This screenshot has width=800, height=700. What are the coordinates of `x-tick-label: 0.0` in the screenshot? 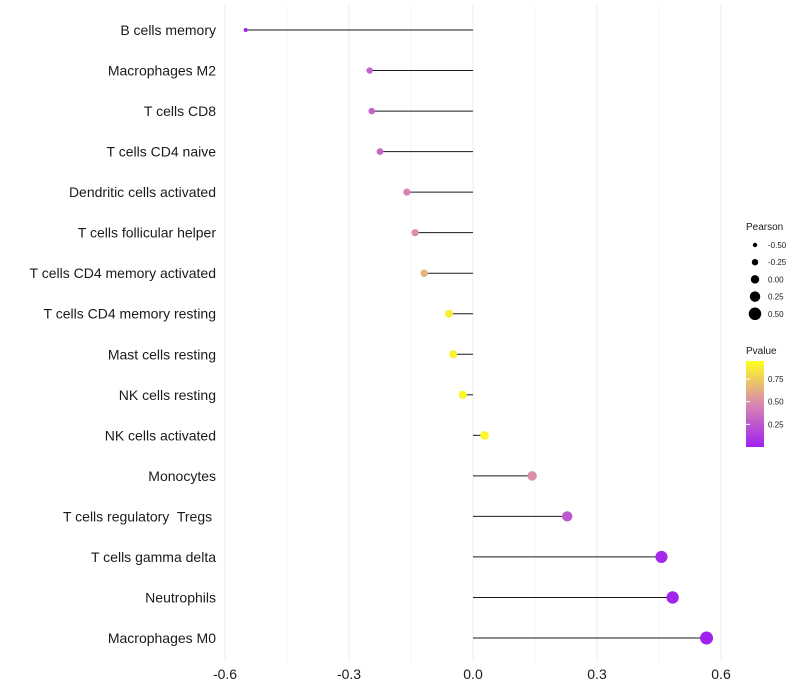 It's located at (473, 674).